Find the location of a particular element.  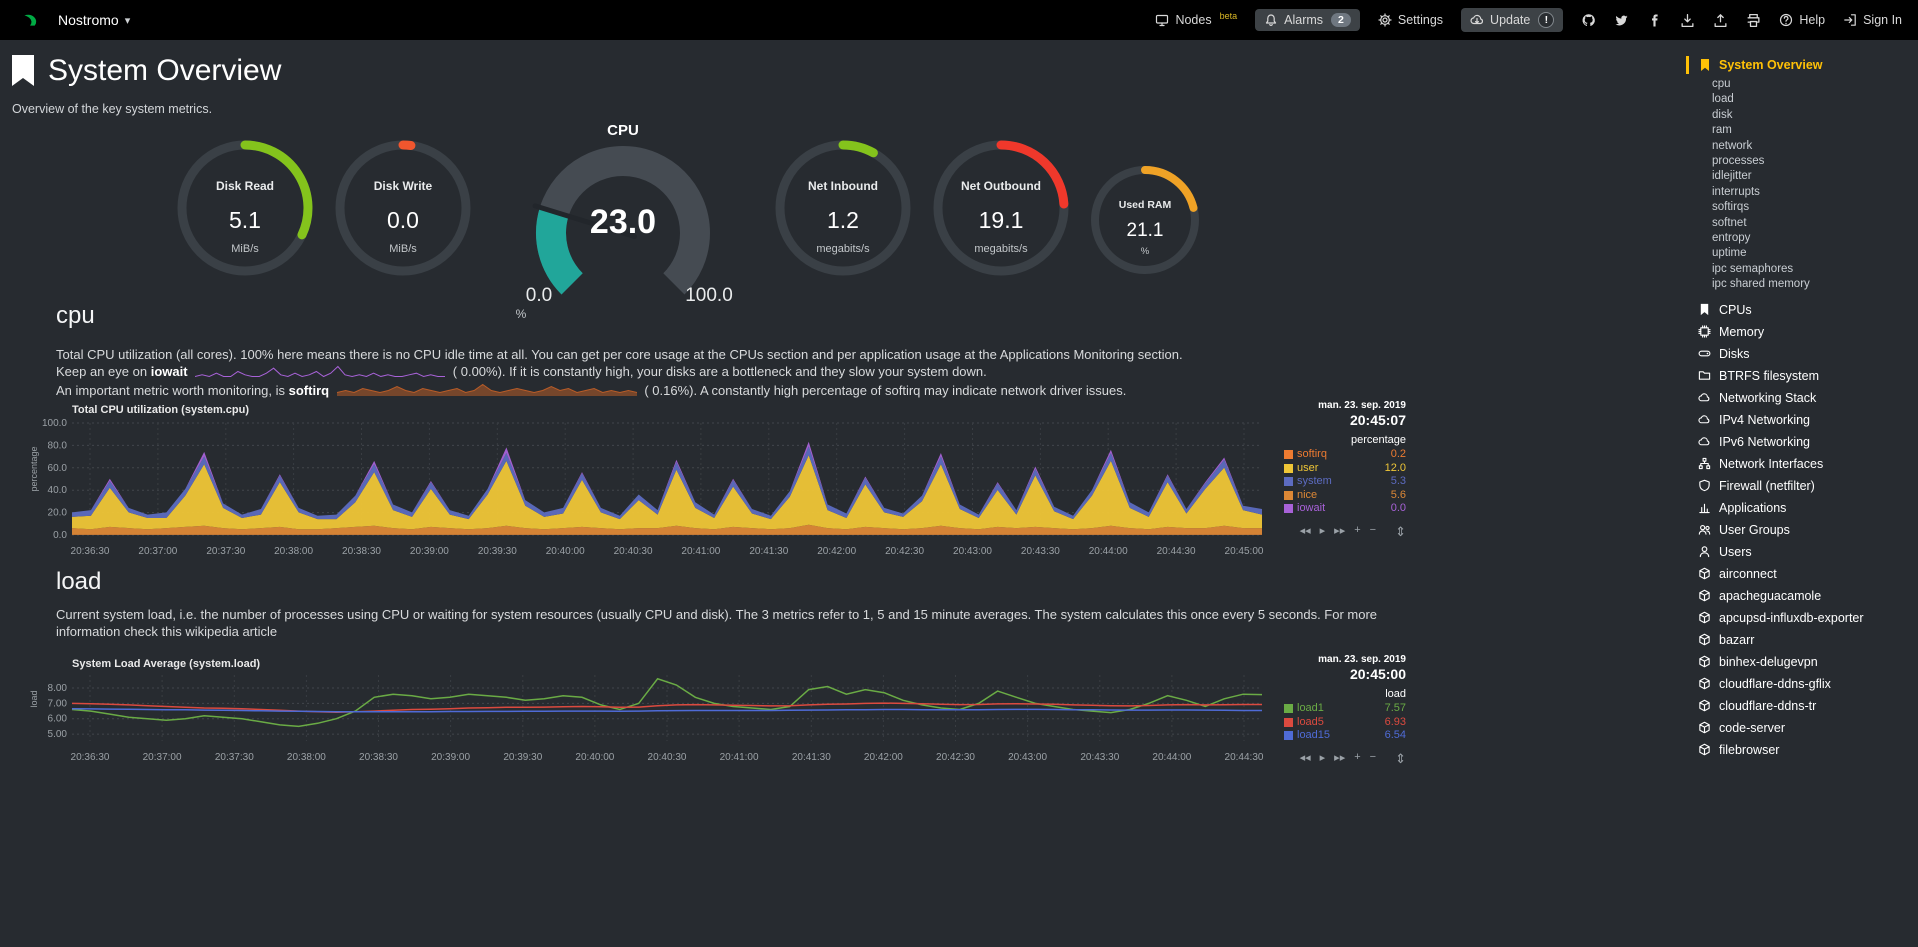

legend-item-load1: load1 7.57 is located at coordinates (1345, 709).